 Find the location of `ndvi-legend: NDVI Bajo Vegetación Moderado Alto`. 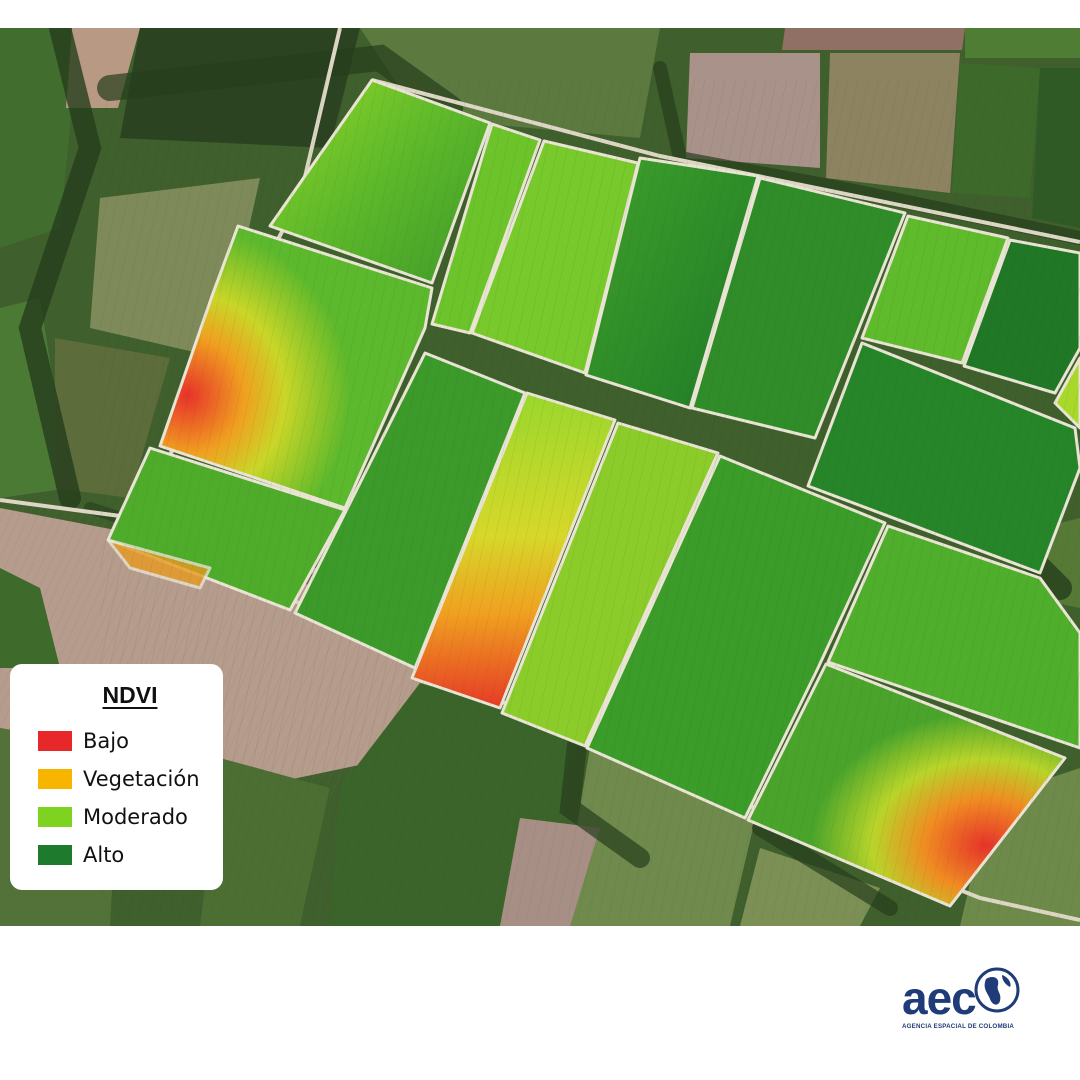

ndvi-legend: NDVI Bajo Vegetación Moderado Alto is located at coordinates (116, 777).